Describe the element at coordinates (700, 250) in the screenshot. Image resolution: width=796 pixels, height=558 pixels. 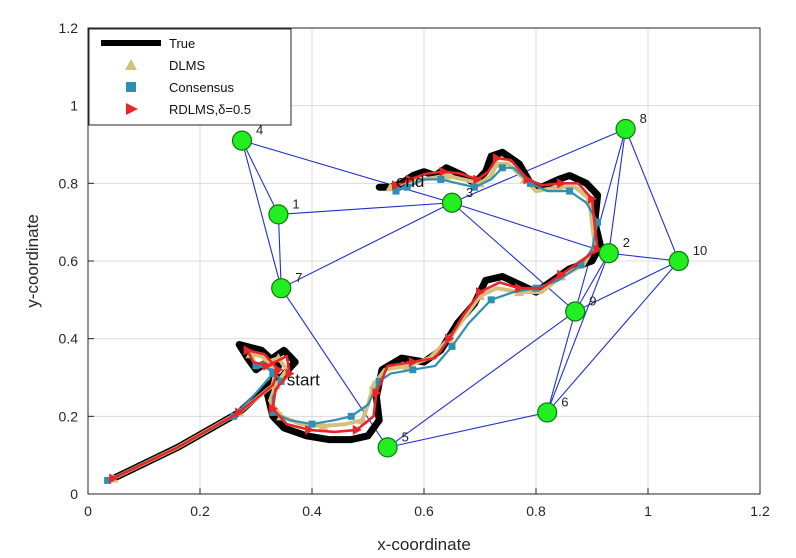
I see `node-label: 10` at that location.